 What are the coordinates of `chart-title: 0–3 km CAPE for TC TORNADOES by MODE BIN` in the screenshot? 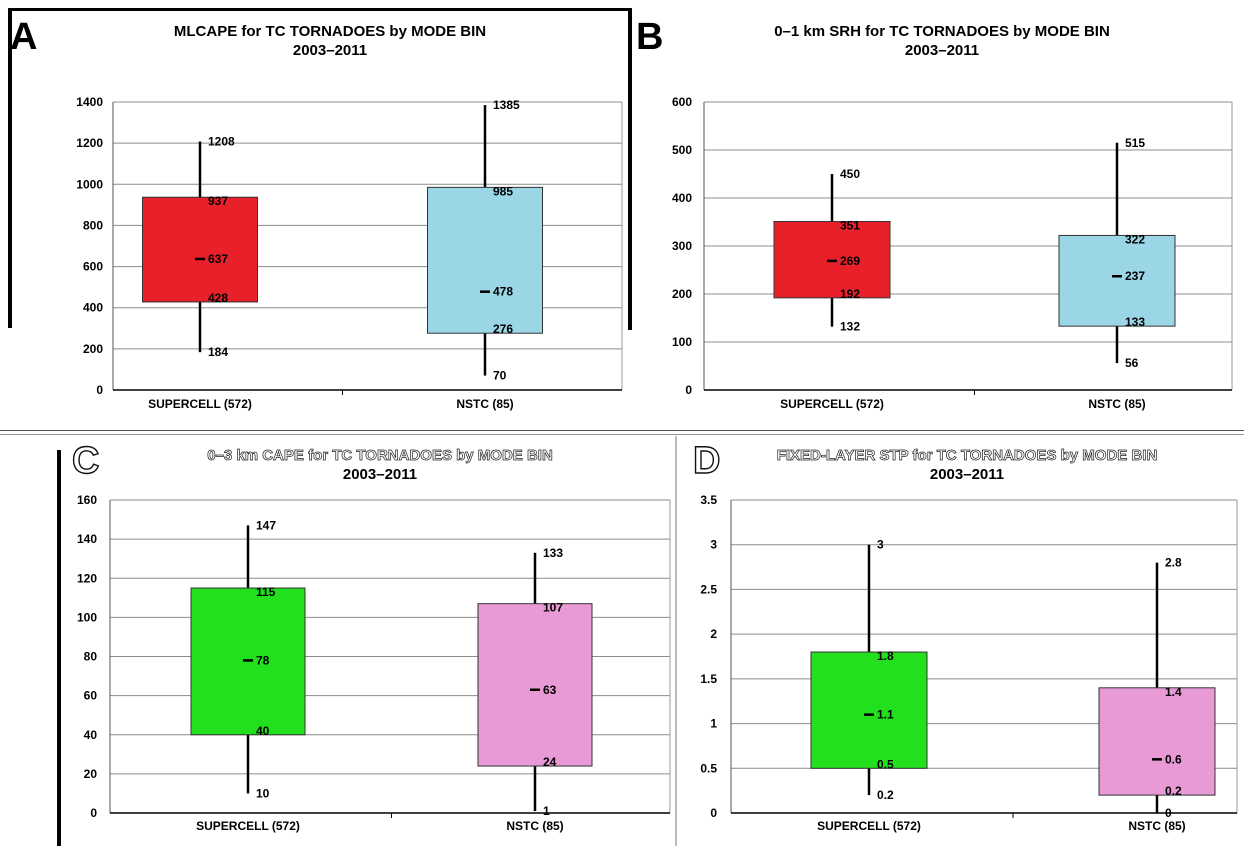 It's located at (380, 456).